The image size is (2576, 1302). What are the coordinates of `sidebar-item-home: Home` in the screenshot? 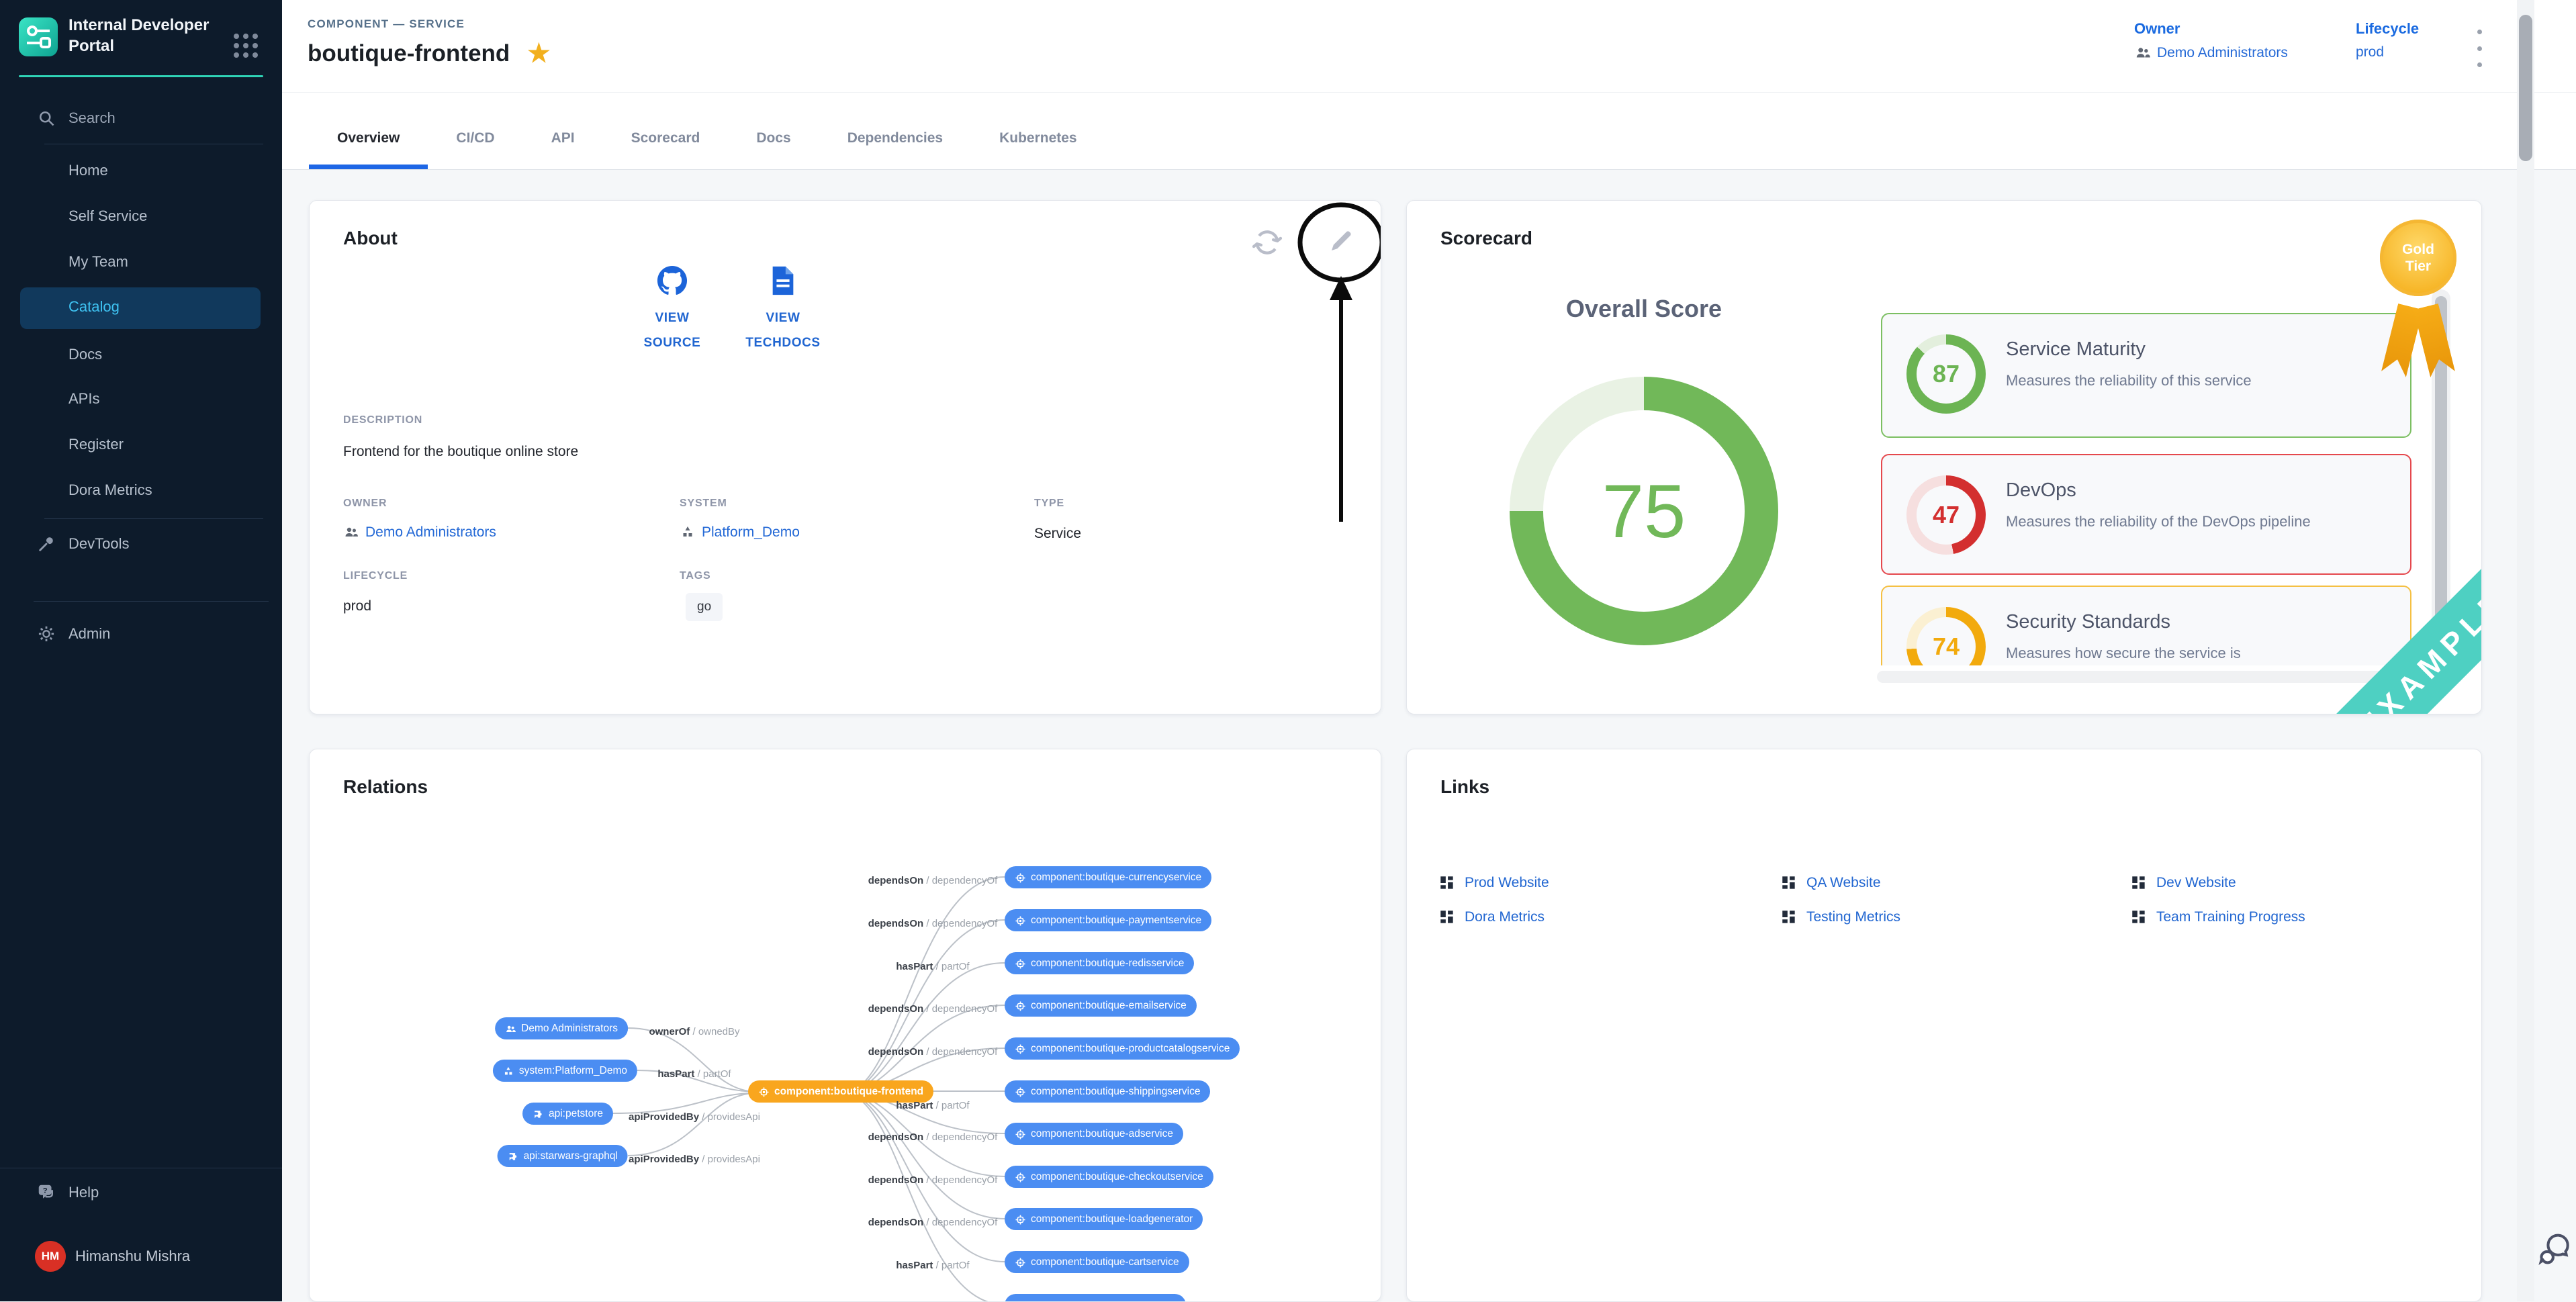 It's located at (141, 170).